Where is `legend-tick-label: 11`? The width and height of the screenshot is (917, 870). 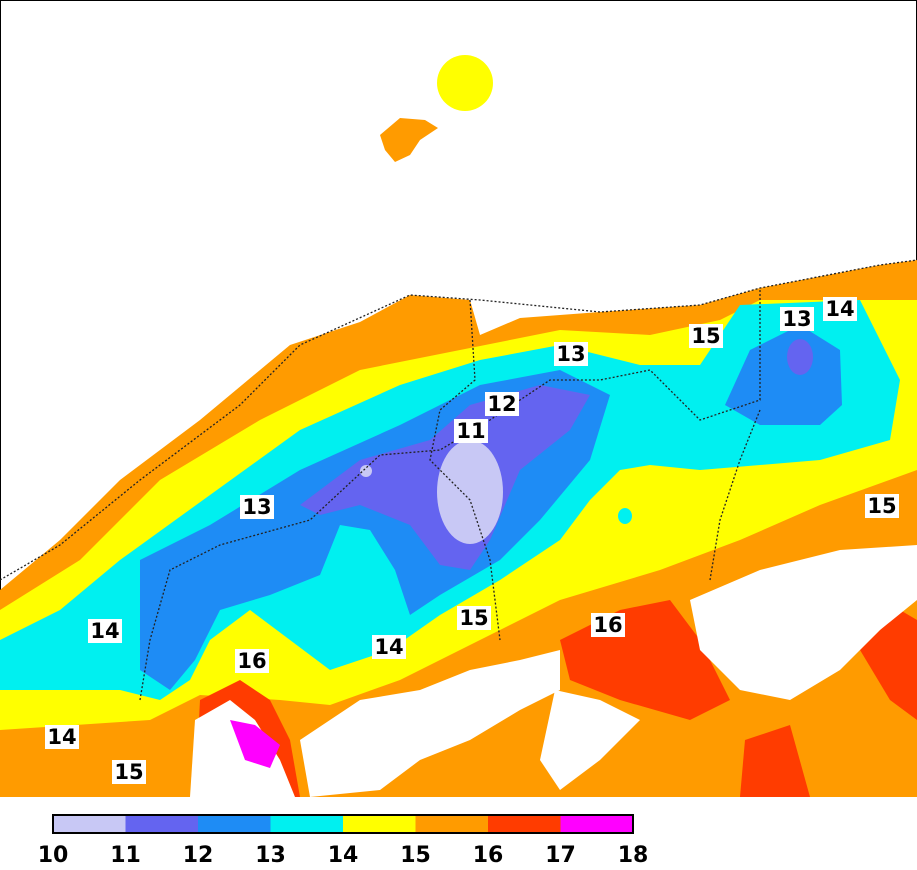
legend-tick-label: 11 is located at coordinates (125, 855).